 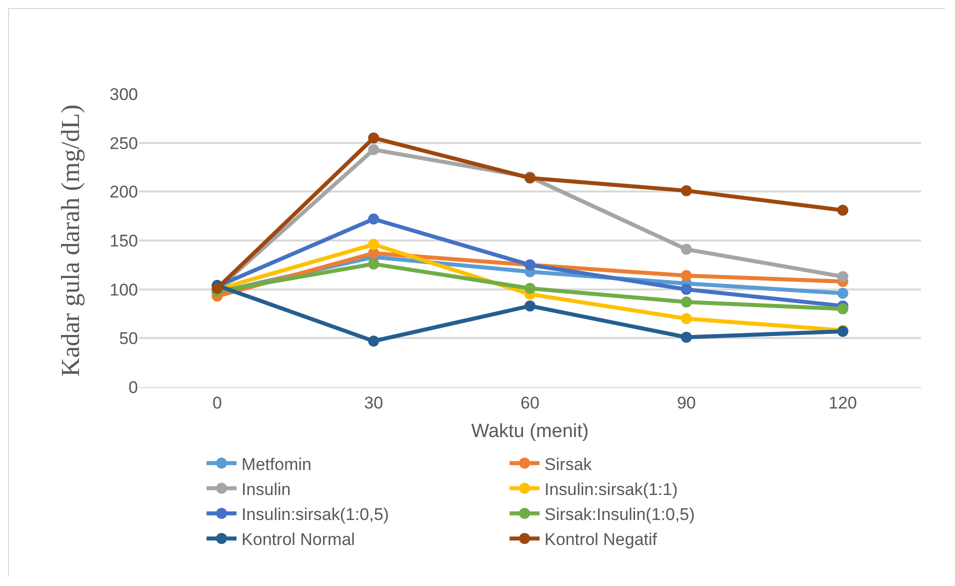 What do you see at coordinates (277, 464) in the screenshot?
I see `legend-label: Metfomin` at bounding box center [277, 464].